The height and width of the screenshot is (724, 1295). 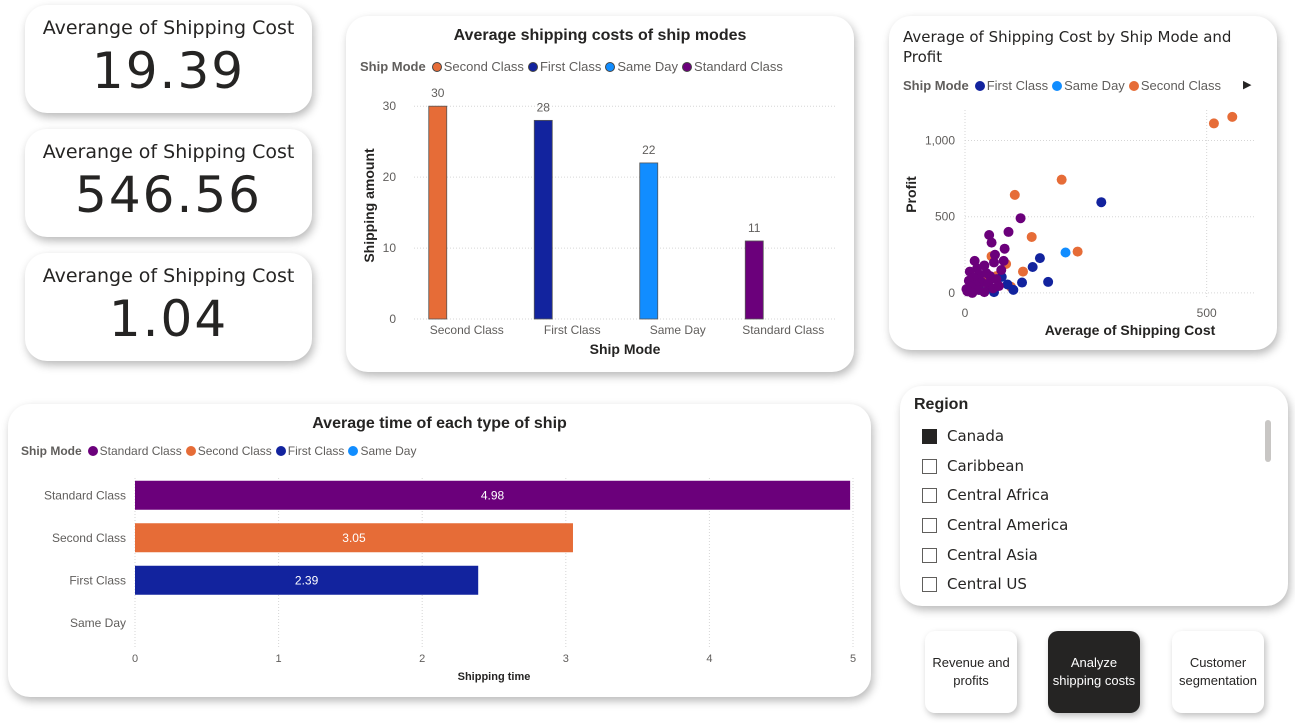 I want to click on y-tick-label: 1,000, so click(x=940, y=140).